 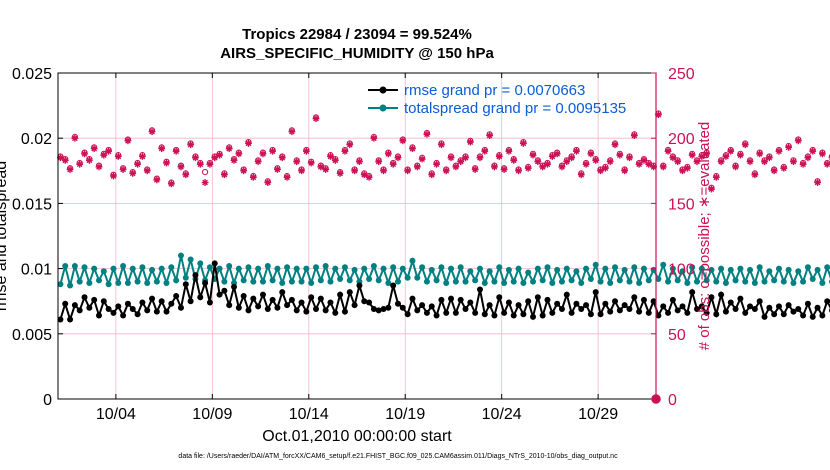 What do you see at coordinates (383, 108) in the screenshot?
I see `legend-spread-marker` at bounding box center [383, 108].